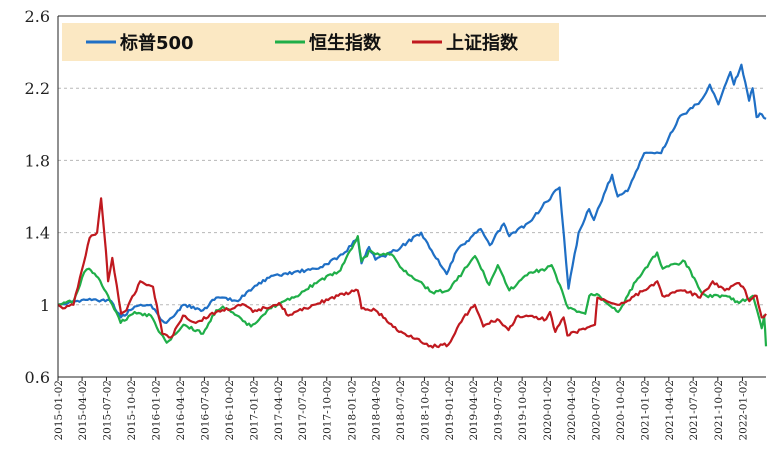  I want to click on y-tick-label: 1.8, so click(37, 160).